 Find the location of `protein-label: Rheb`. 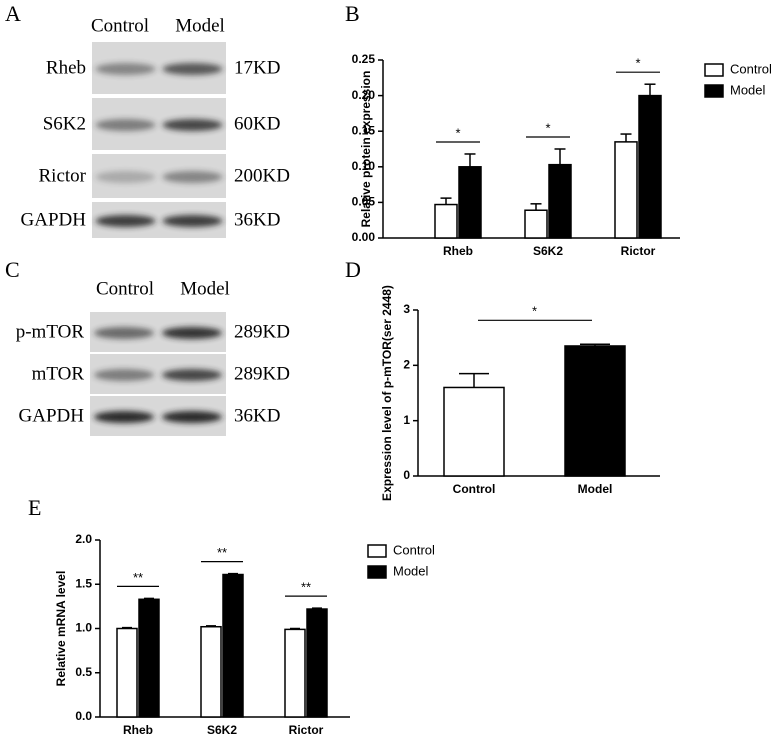

protein-label: Rheb is located at coordinates (66, 67).